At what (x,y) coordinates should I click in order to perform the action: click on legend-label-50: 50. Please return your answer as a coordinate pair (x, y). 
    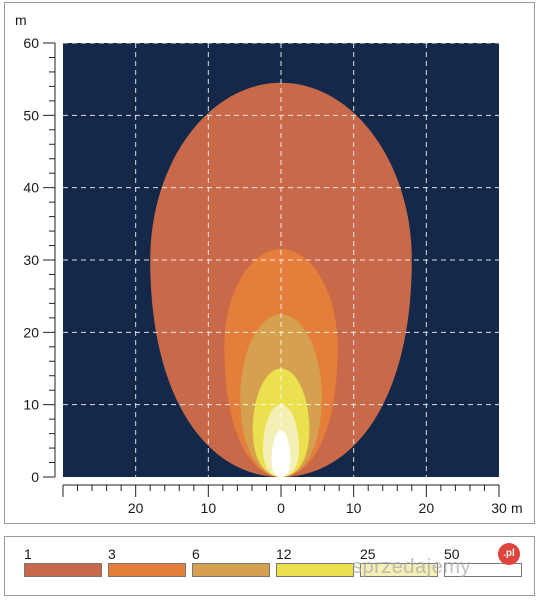
    Looking at the image, I should click on (452, 554).